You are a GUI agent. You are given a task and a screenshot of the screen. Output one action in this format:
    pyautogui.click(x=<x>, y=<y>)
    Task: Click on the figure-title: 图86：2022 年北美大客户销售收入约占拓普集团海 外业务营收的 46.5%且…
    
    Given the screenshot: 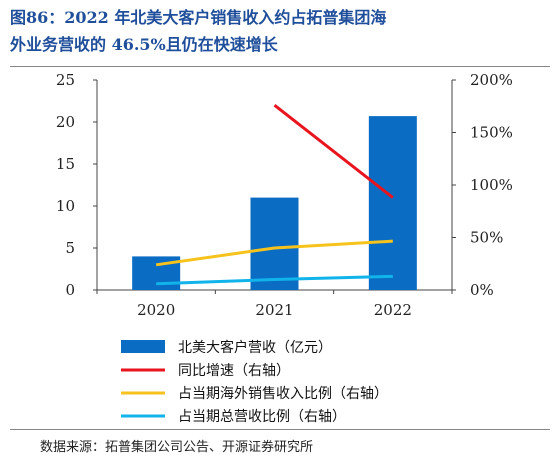 What is the action you would take?
    pyautogui.click(x=282, y=31)
    